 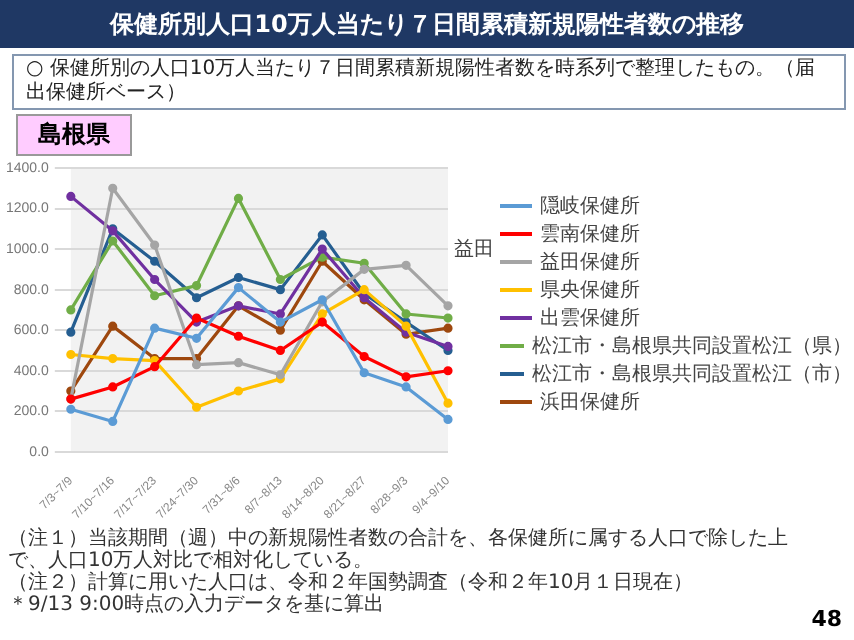 What do you see at coordinates (427, 24) in the screenshot?
I see `chart-title: 保健所別人口10万人当たり７日間累積新規陽性者数の推移` at bounding box center [427, 24].